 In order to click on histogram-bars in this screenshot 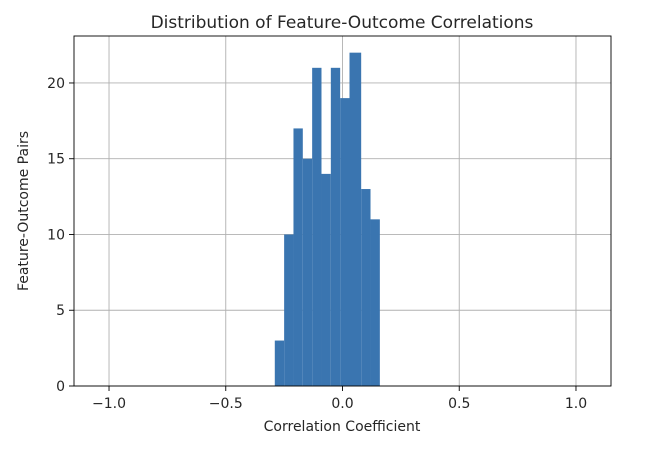, I will do `click(327, 219)`.